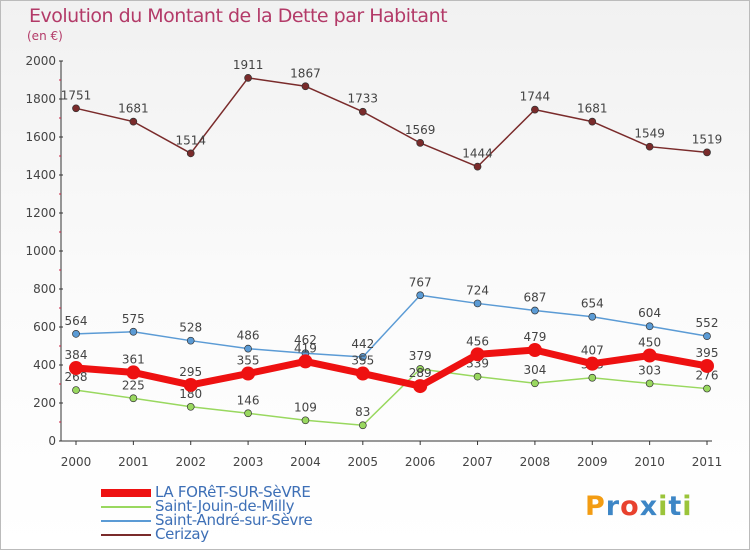  What do you see at coordinates (305, 340) in the screenshot?
I see `data-label-saint-andre-sur-sevre: 462` at bounding box center [305, 340].